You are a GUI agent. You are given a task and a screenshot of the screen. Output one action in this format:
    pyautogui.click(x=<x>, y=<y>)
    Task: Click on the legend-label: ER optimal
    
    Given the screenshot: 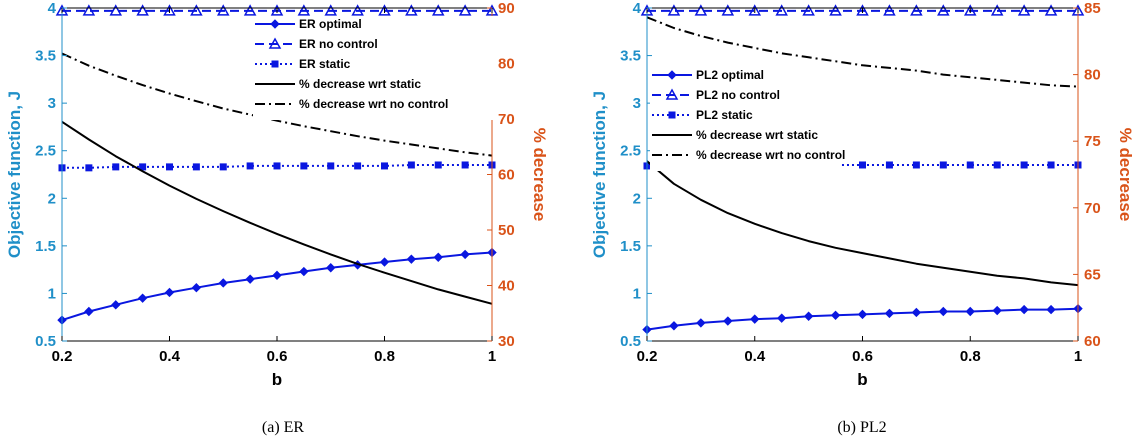 What is the action you would take?
    pyautogui.click(x=330, y=24)
    